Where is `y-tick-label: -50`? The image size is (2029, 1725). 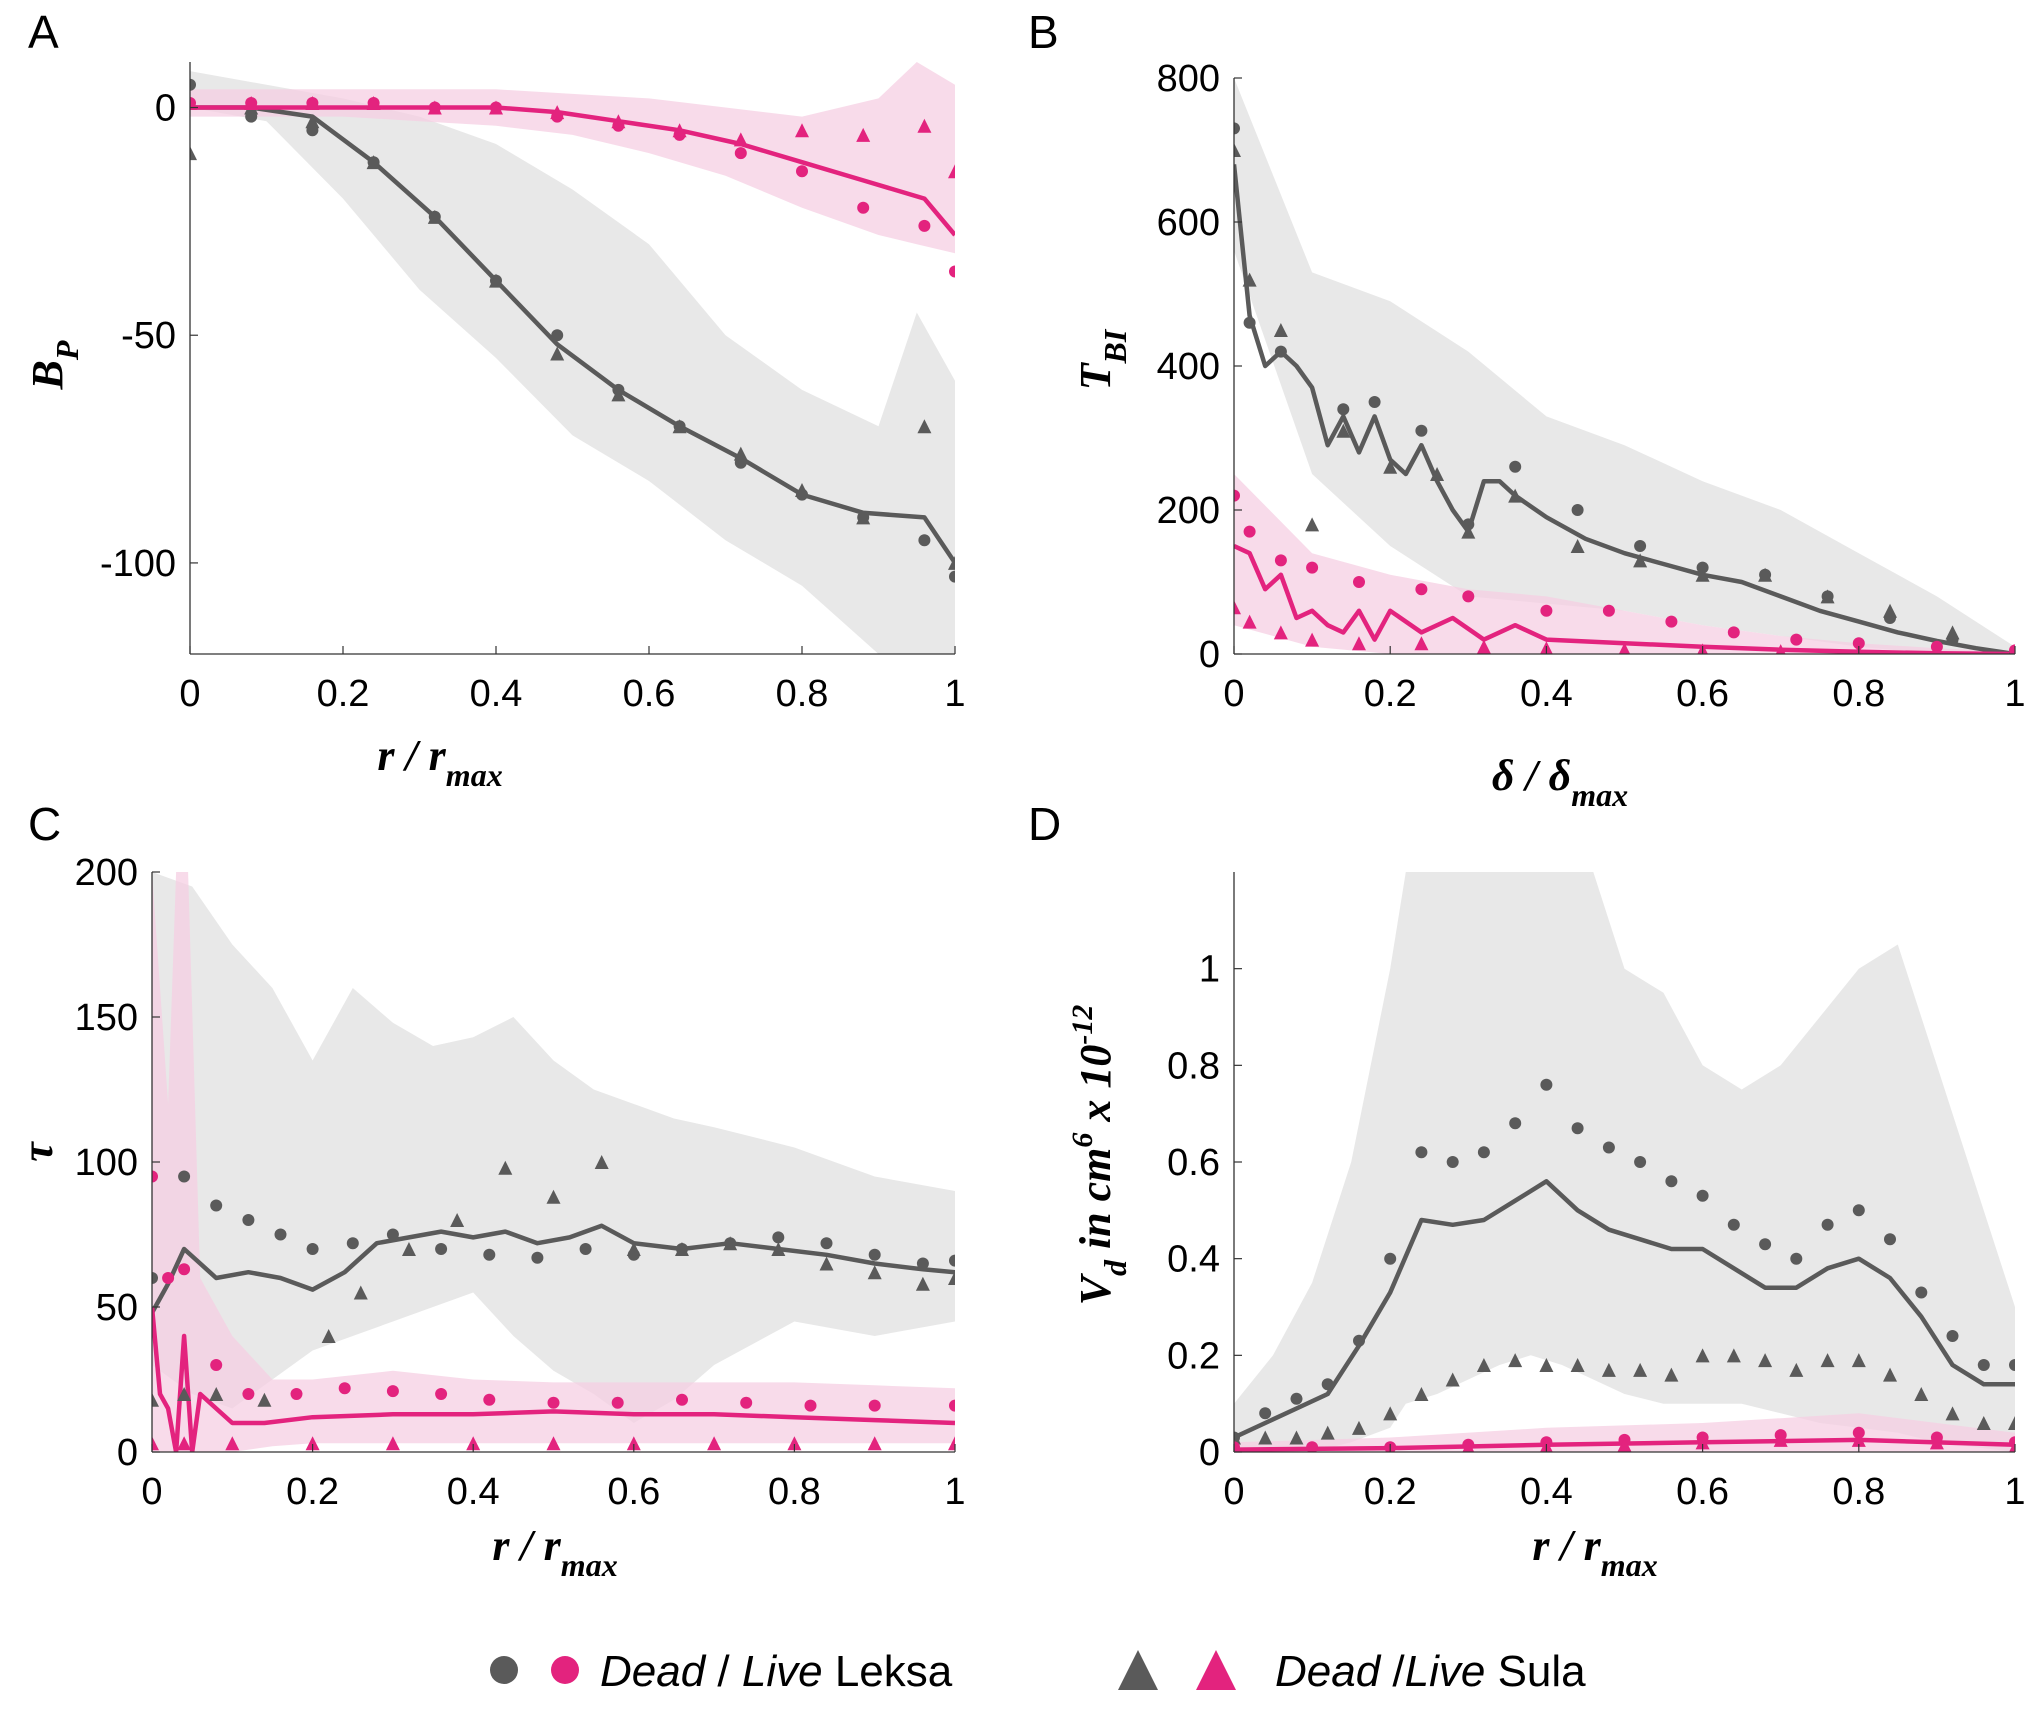 y-tick-label: -50 is located at coordinates (148, 336).